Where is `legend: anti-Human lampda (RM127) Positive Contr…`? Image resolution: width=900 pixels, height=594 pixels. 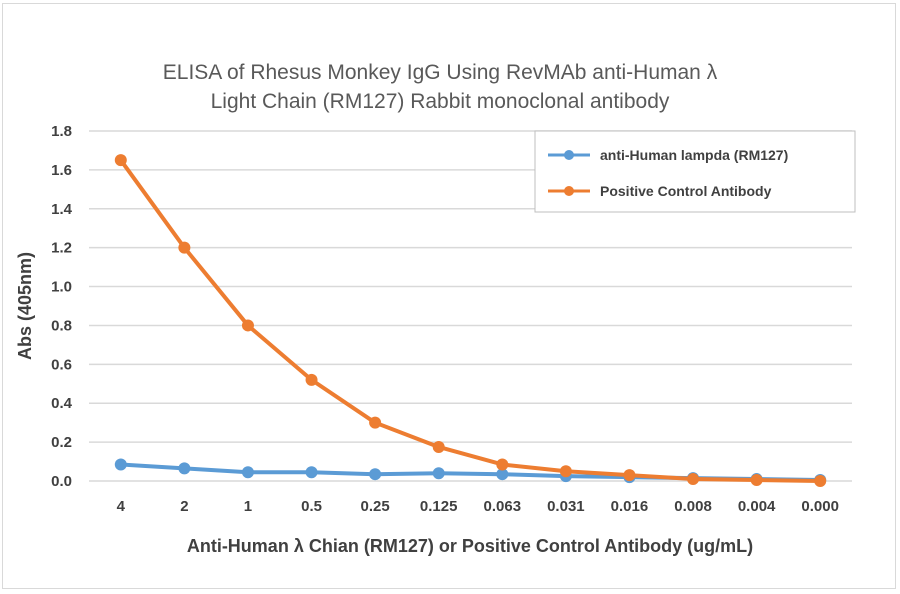
legend: anti-Human lampda (RM127) Positive Contr… is located at coordinates (695, 171).